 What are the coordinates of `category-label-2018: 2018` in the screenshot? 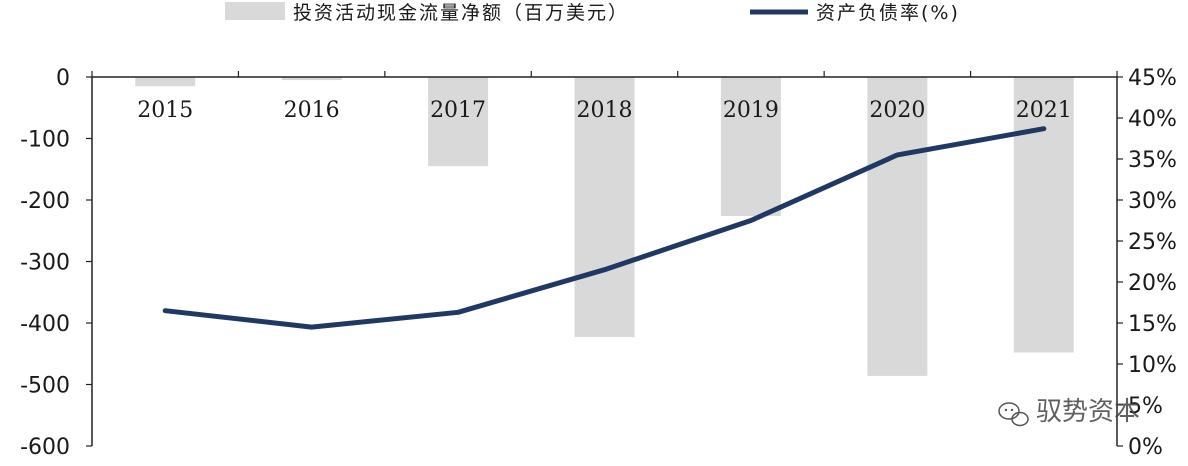 It's located at (605, 110).